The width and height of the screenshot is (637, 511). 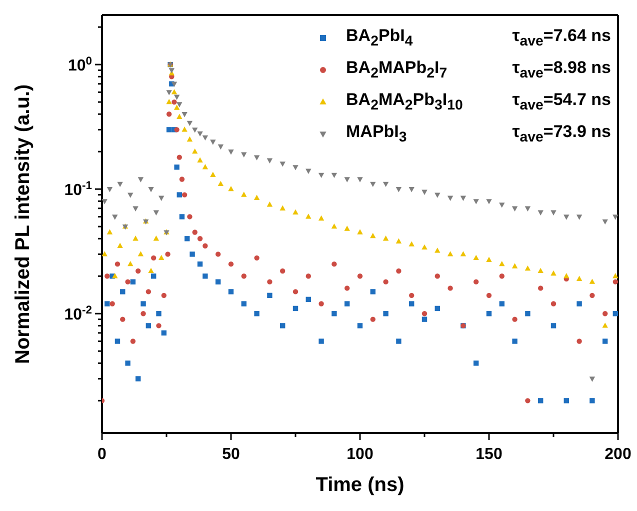 What do you see at coordinates (80, 65) in the screenshot?
I see `y-tick-label: 10$^{0}$` at bounding box center [80, 65].